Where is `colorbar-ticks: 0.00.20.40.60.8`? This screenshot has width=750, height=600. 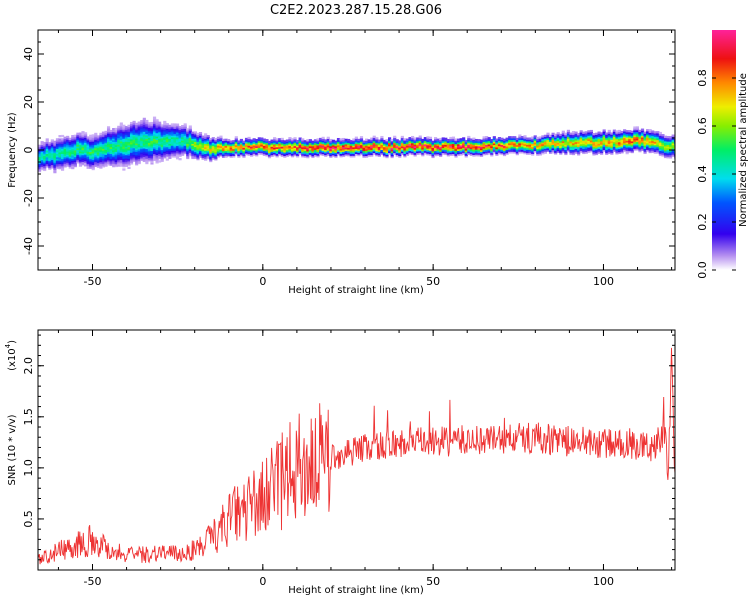 colorbar-ticks: 0.00.20.40.60.8 is located at coordinates (716, 174).